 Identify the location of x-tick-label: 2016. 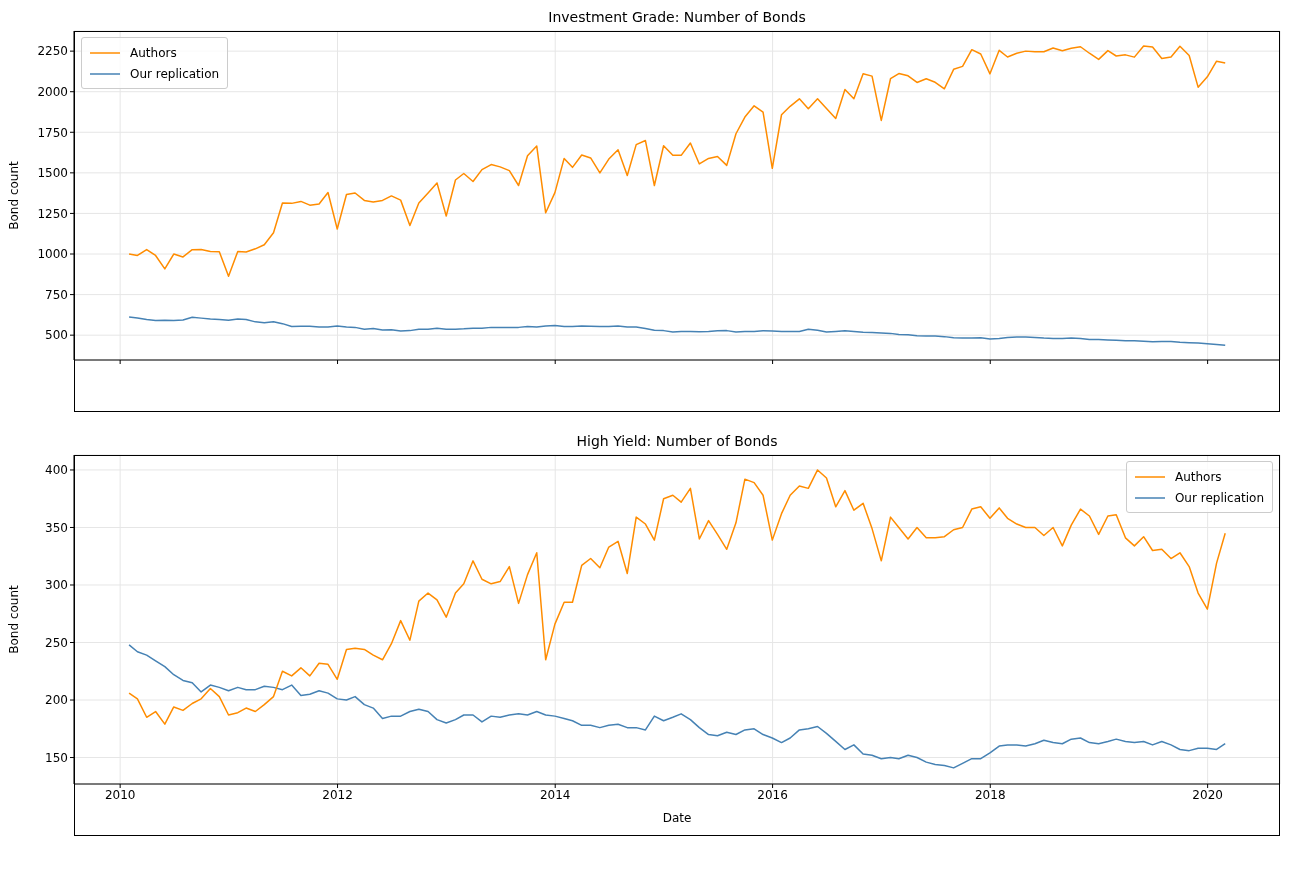
(772, 794).